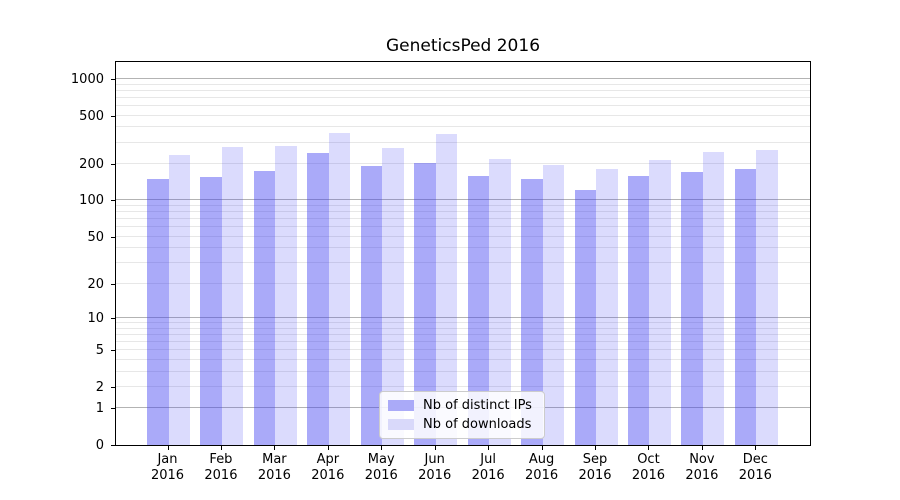 This screenshot has height=500, width=900. Describe the element at coordinates (478, 310) in the screenshot. I see `bar-distinct-ips-jul` at that location.